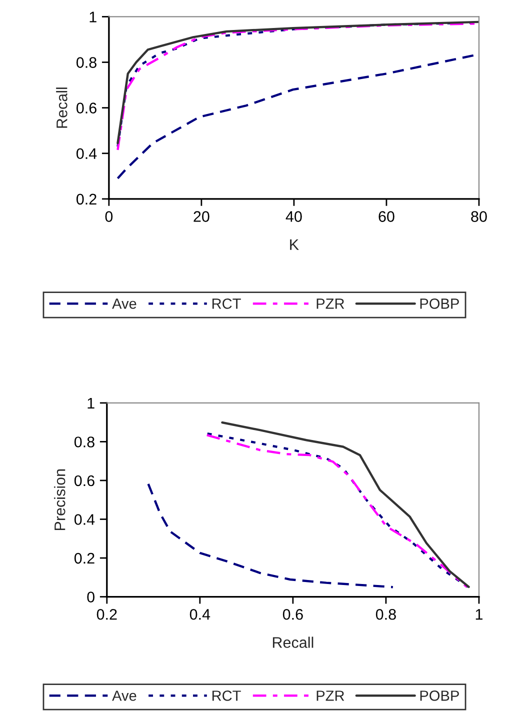 This screenshot has width=509, height=726. What do you see at coordinates (294, 216) in the screenshot?
I see `x-tick-label: 40` at bounding box center [294, 216].